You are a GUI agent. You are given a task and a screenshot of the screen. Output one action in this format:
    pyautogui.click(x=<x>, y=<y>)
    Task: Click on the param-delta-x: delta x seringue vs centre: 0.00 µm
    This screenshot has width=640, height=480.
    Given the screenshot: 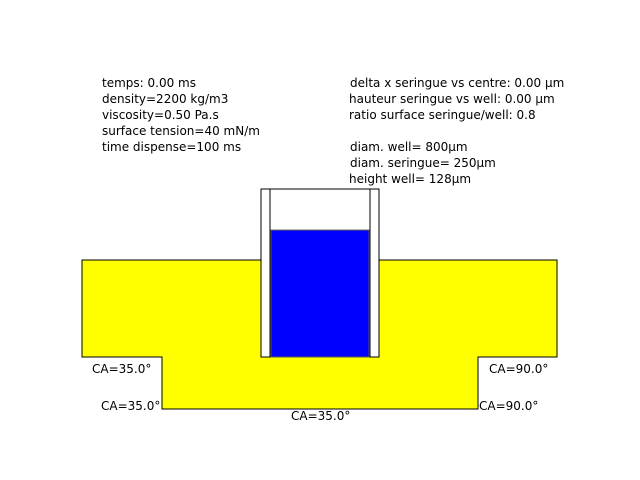 What is the action you would take?
    pyautogui.click(x=457, y=83)
    